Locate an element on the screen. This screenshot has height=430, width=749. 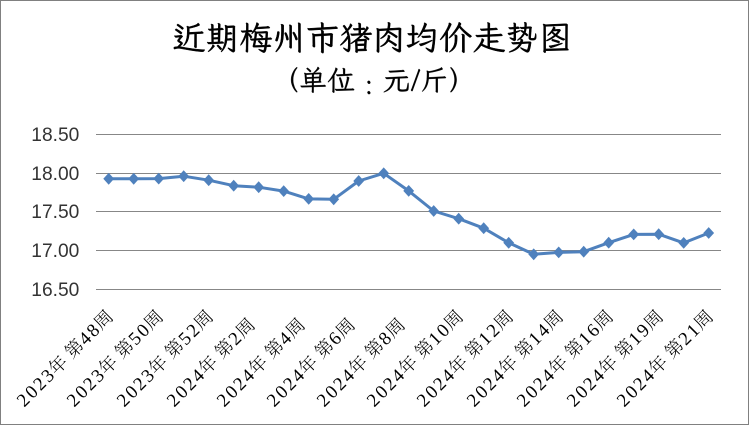
svg-text: 18.00 is located at coordinates (55, 174).